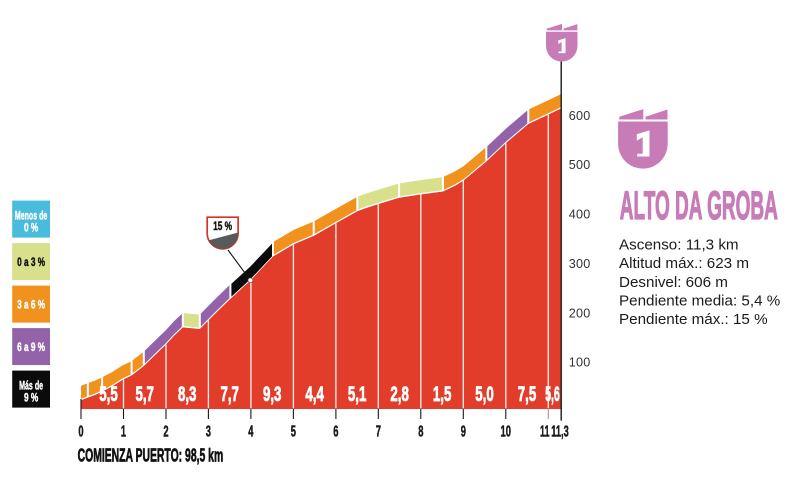 This screenshot has width=800, height=492. Describe the element at coordinates (442, 394) in the screenshot. I see `svg-text: 1,5` at that location.